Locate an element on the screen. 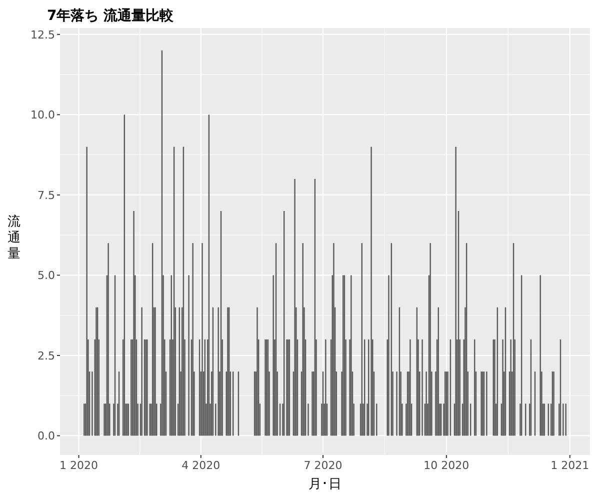 This screenshot has width=600, height=500. x-tick-label: 1 2021 is located at coordinates (570, 465).